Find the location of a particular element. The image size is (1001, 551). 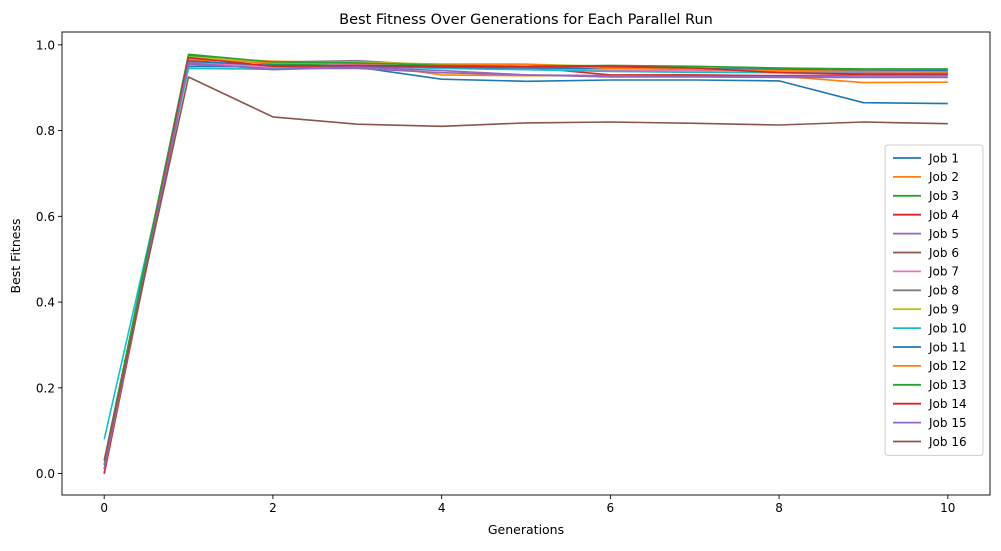

y-tick-label: 0.8 is located at coordinates (45, 131).